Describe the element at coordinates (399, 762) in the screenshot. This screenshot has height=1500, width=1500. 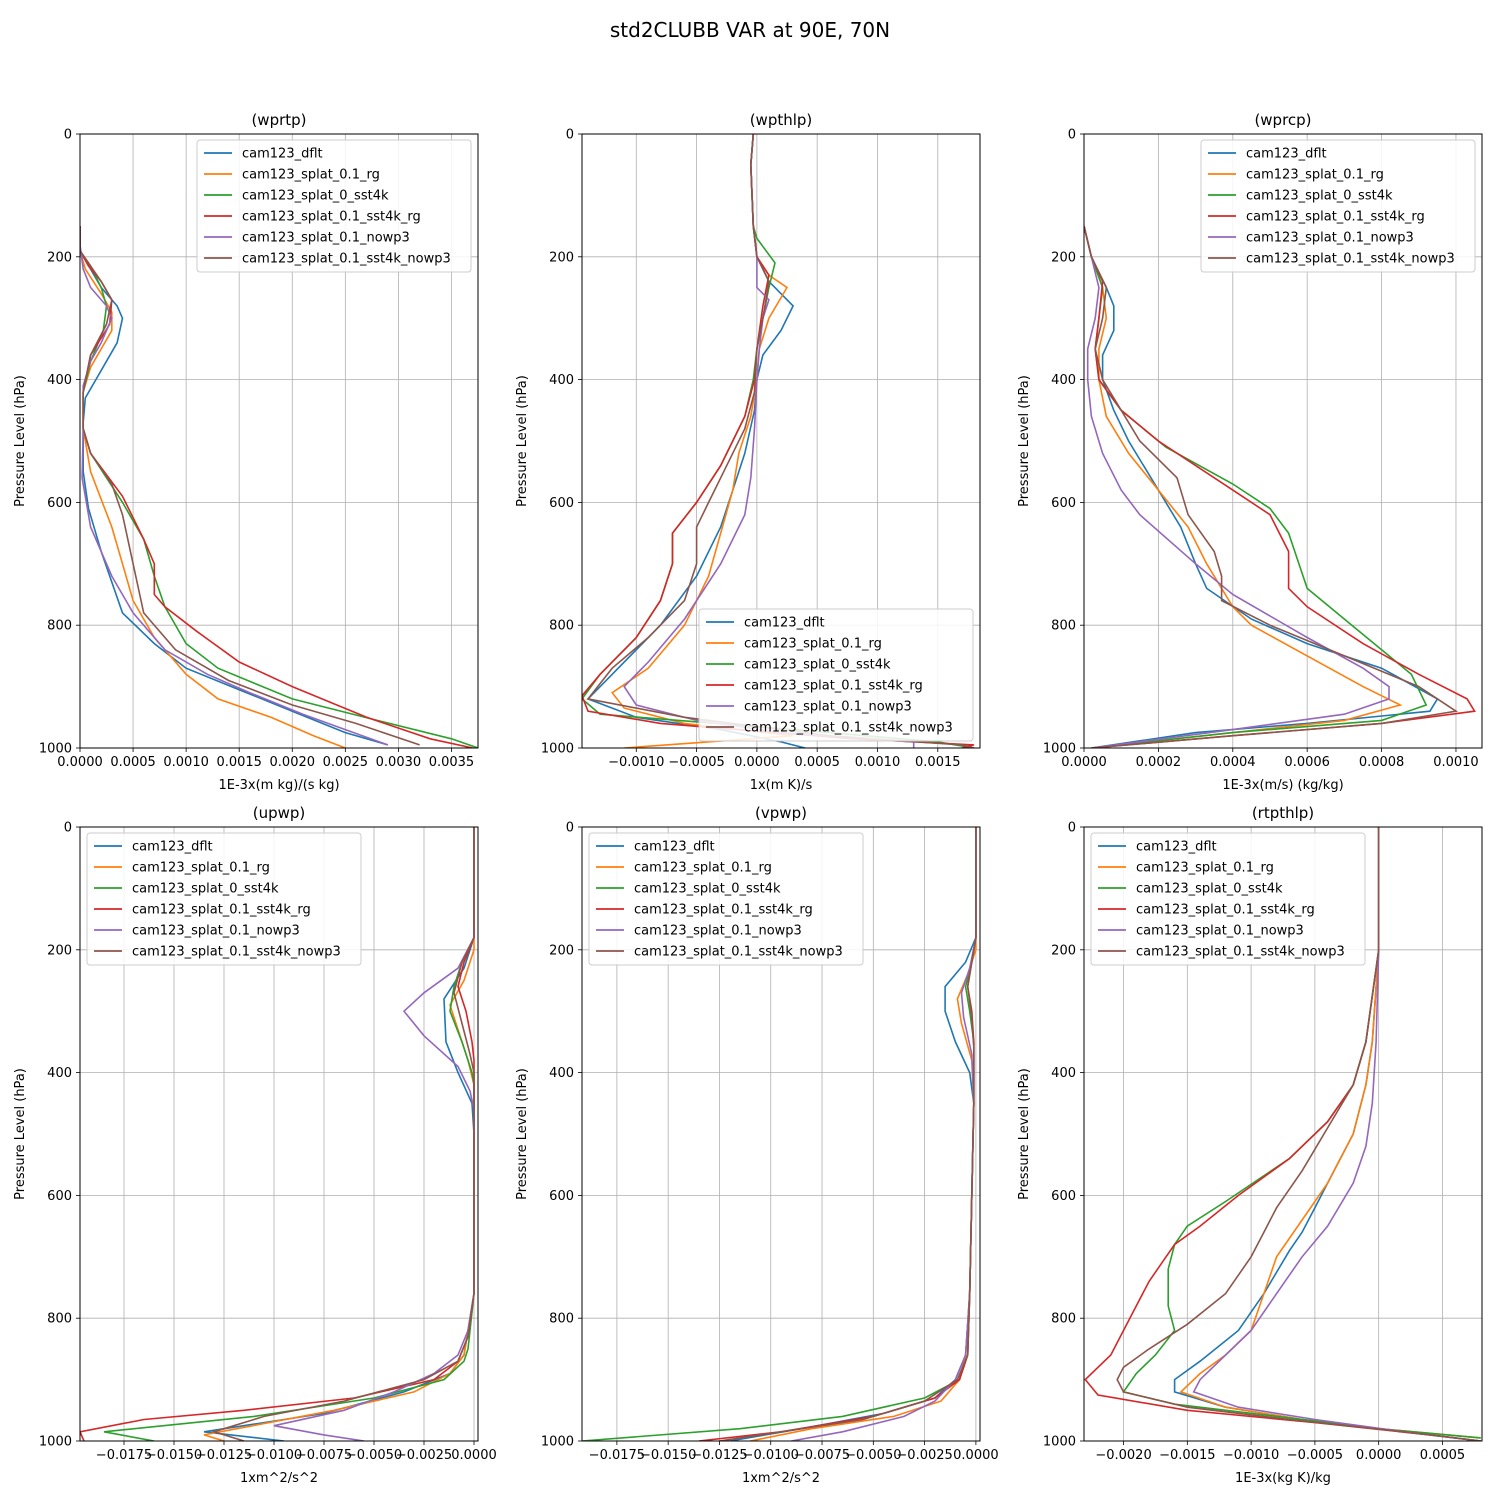
I see `x-tick-label: 0.0030` at that location.